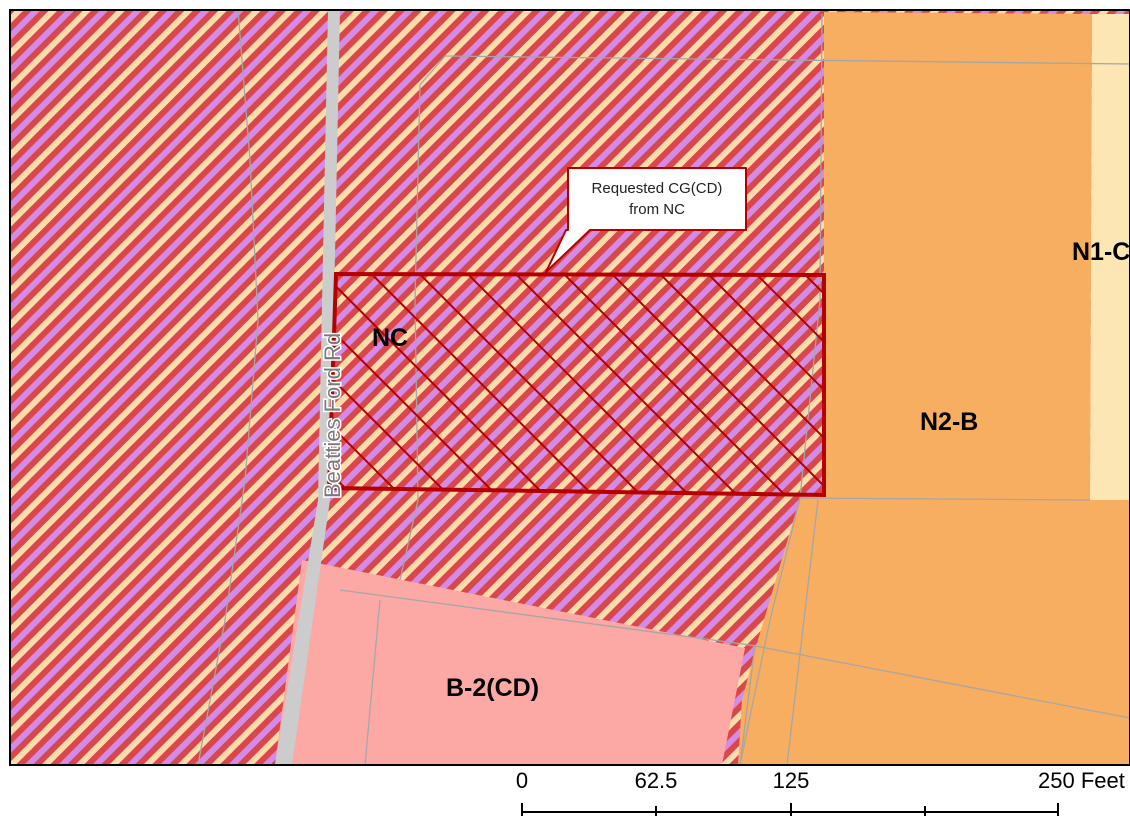  I want to click on scale-bar: 0 62.5 125 250 Feet, so click(820, 792).